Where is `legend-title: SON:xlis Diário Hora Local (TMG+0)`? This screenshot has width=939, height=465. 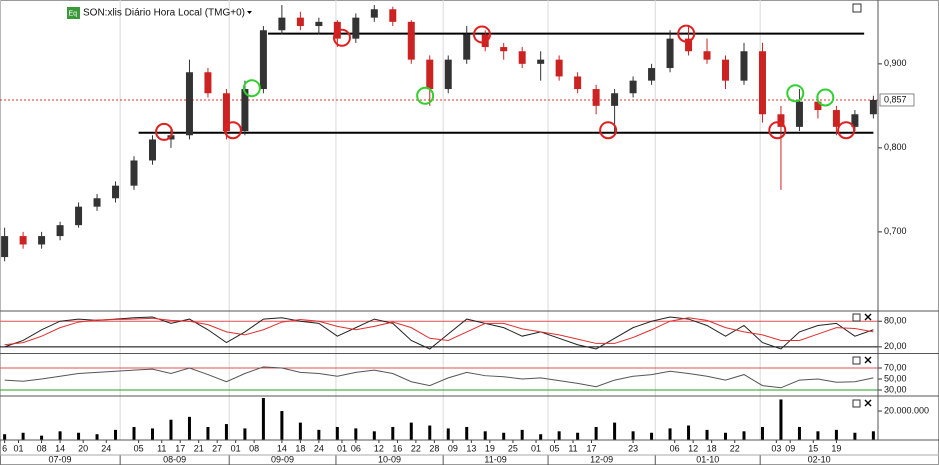
legend-title: SON:xlis Diário Hora Local (TMG+0) is located at coordinates (164, 13).